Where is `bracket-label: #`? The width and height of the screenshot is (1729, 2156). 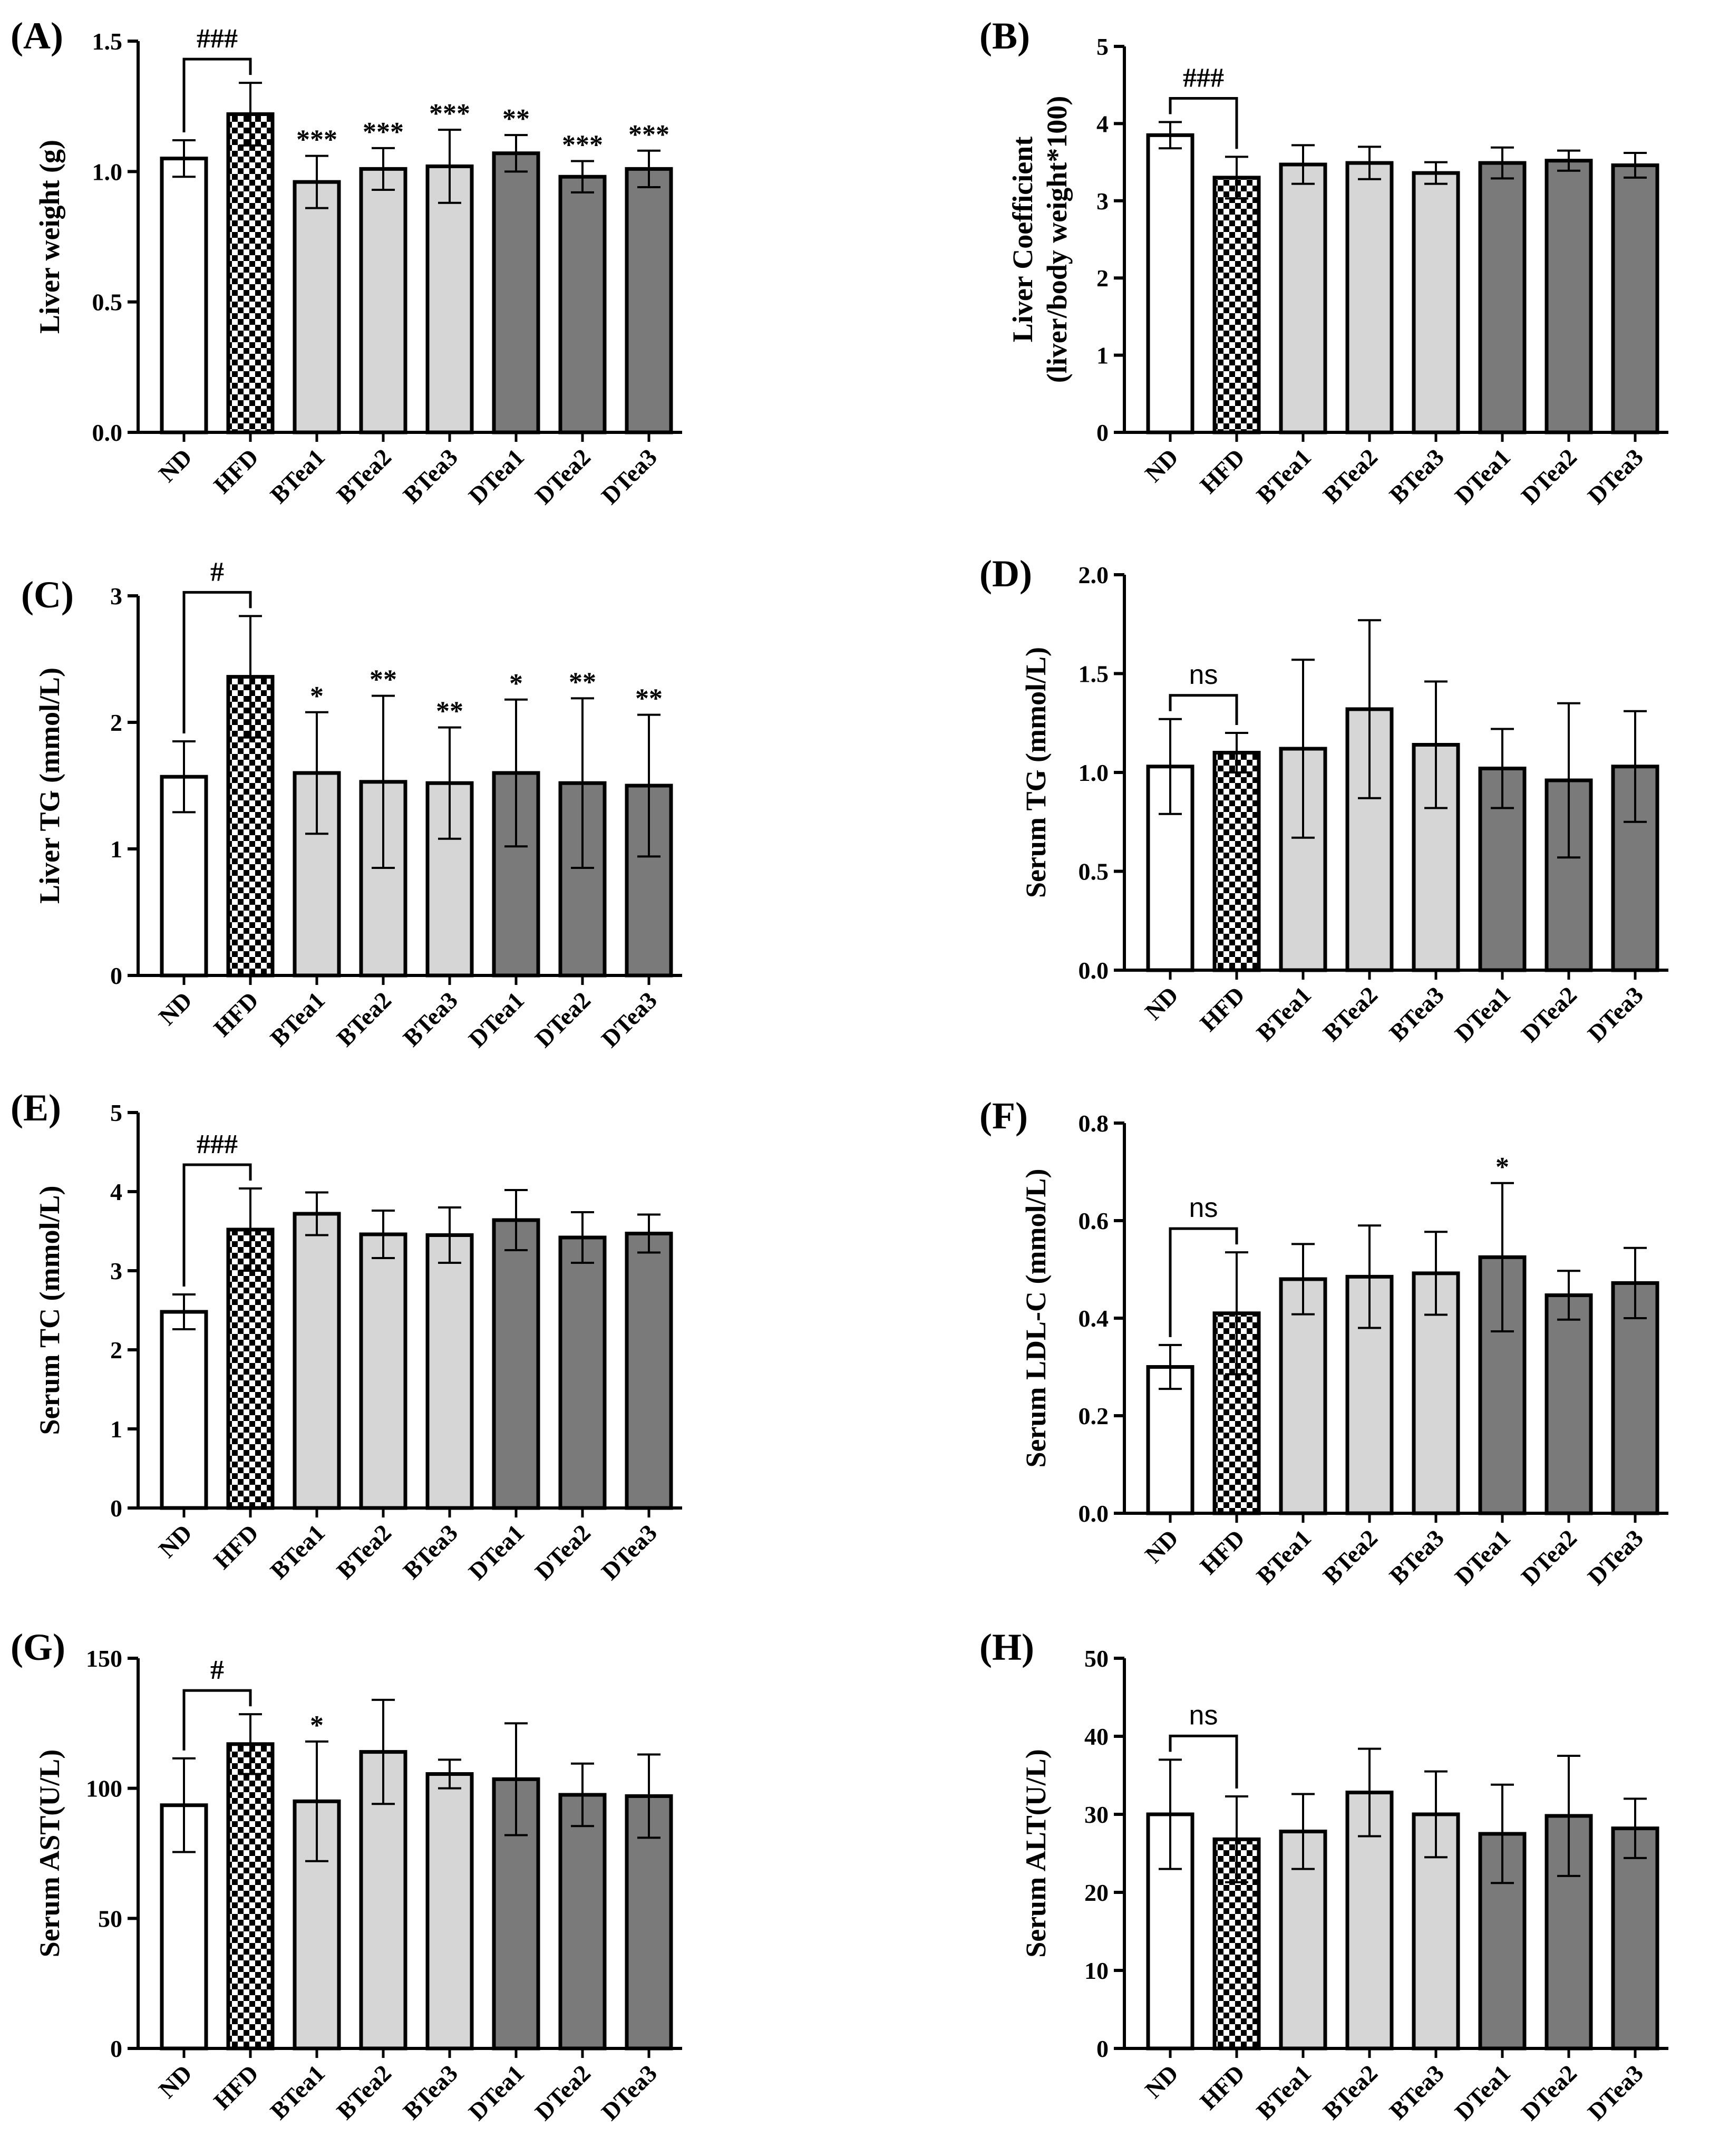
bracket-label: # is located at coordinates (217, 572).